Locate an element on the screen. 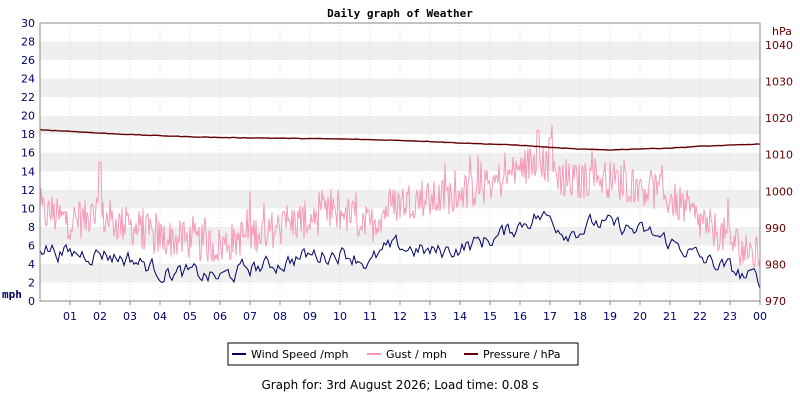 The height and width of the screenshot is (400, 800). right-tick-label: 1030 is located at coordinates (779, 82).